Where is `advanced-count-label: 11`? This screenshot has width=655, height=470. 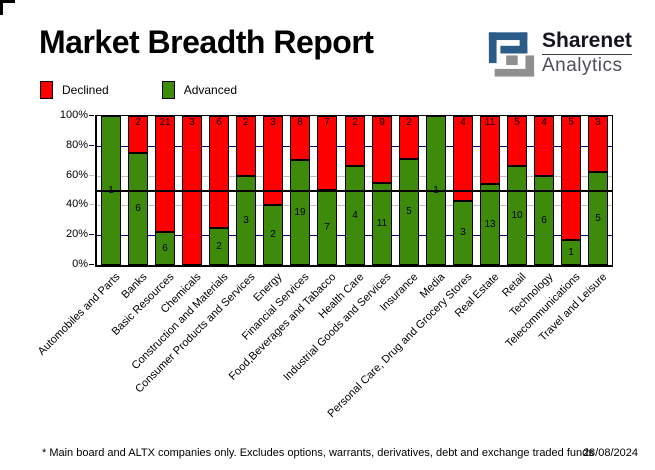
advanced-count-label: 11 is located at coordinates (382, 223).